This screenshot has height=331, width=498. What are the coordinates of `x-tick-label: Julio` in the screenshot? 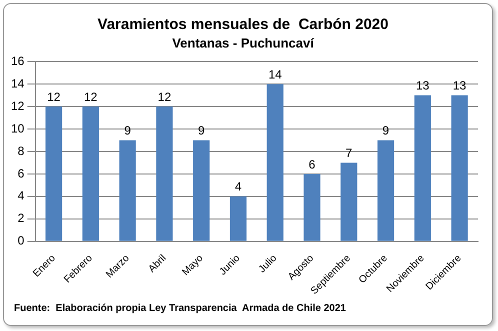 It's located at (268, 264).